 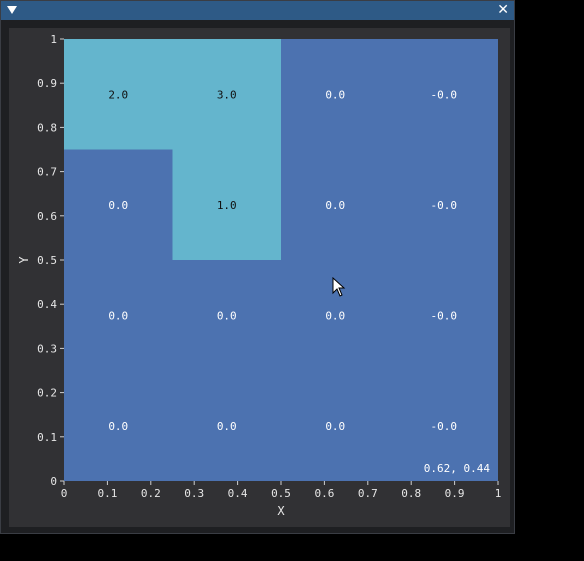 I want to click on x-tick-label: 0, so click(x=64, y=493).